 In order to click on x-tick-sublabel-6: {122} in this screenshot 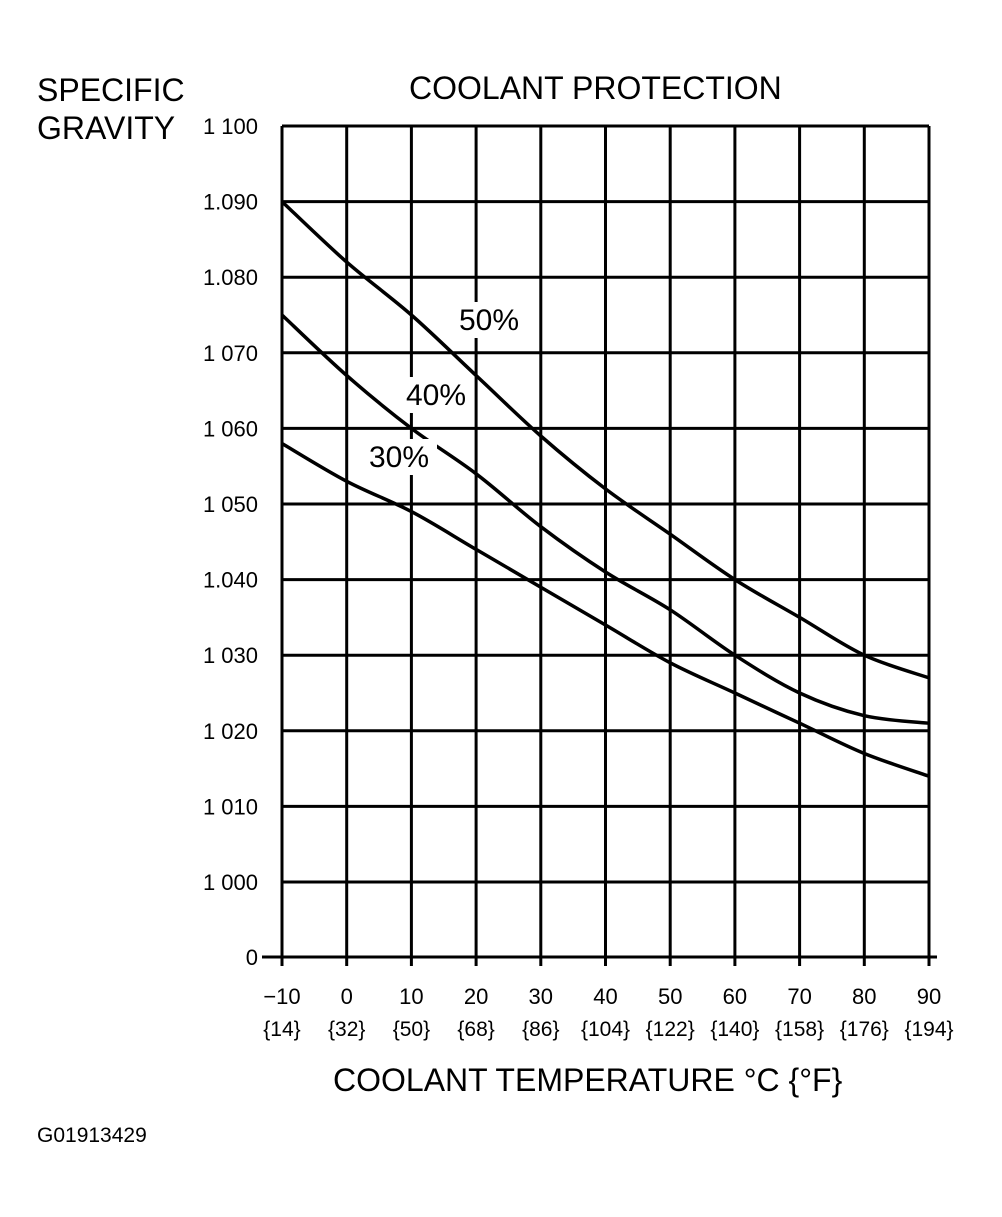, I will do `click(670, 1029)`.